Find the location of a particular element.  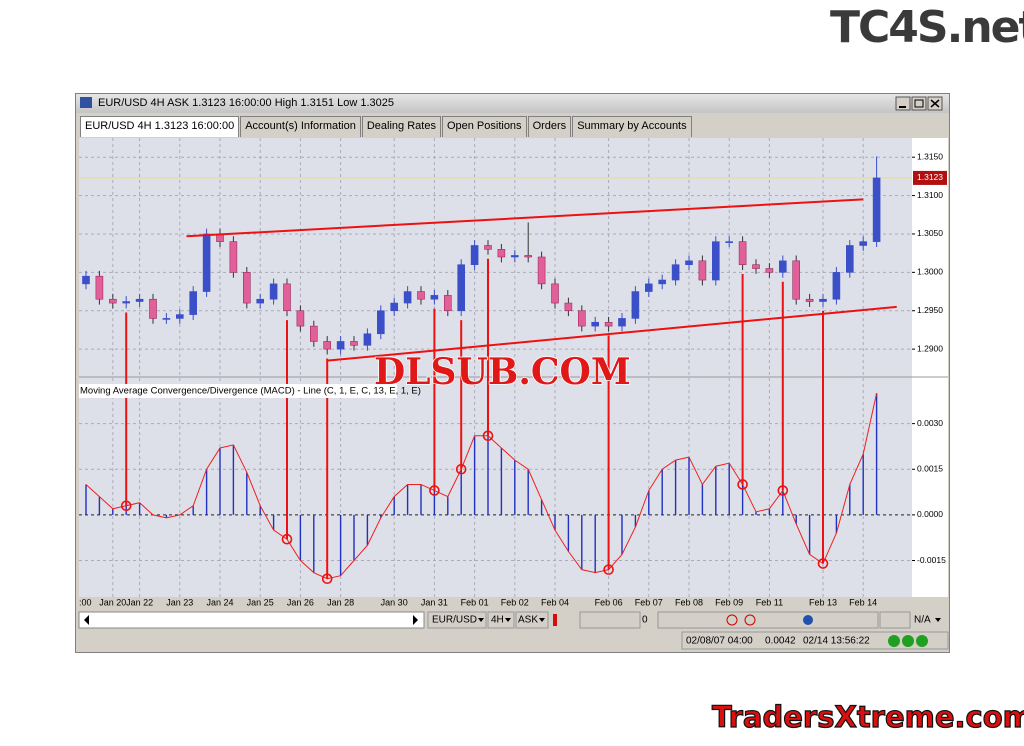

x-tick-label: Jan 30 is located at coordinates (394, 602).